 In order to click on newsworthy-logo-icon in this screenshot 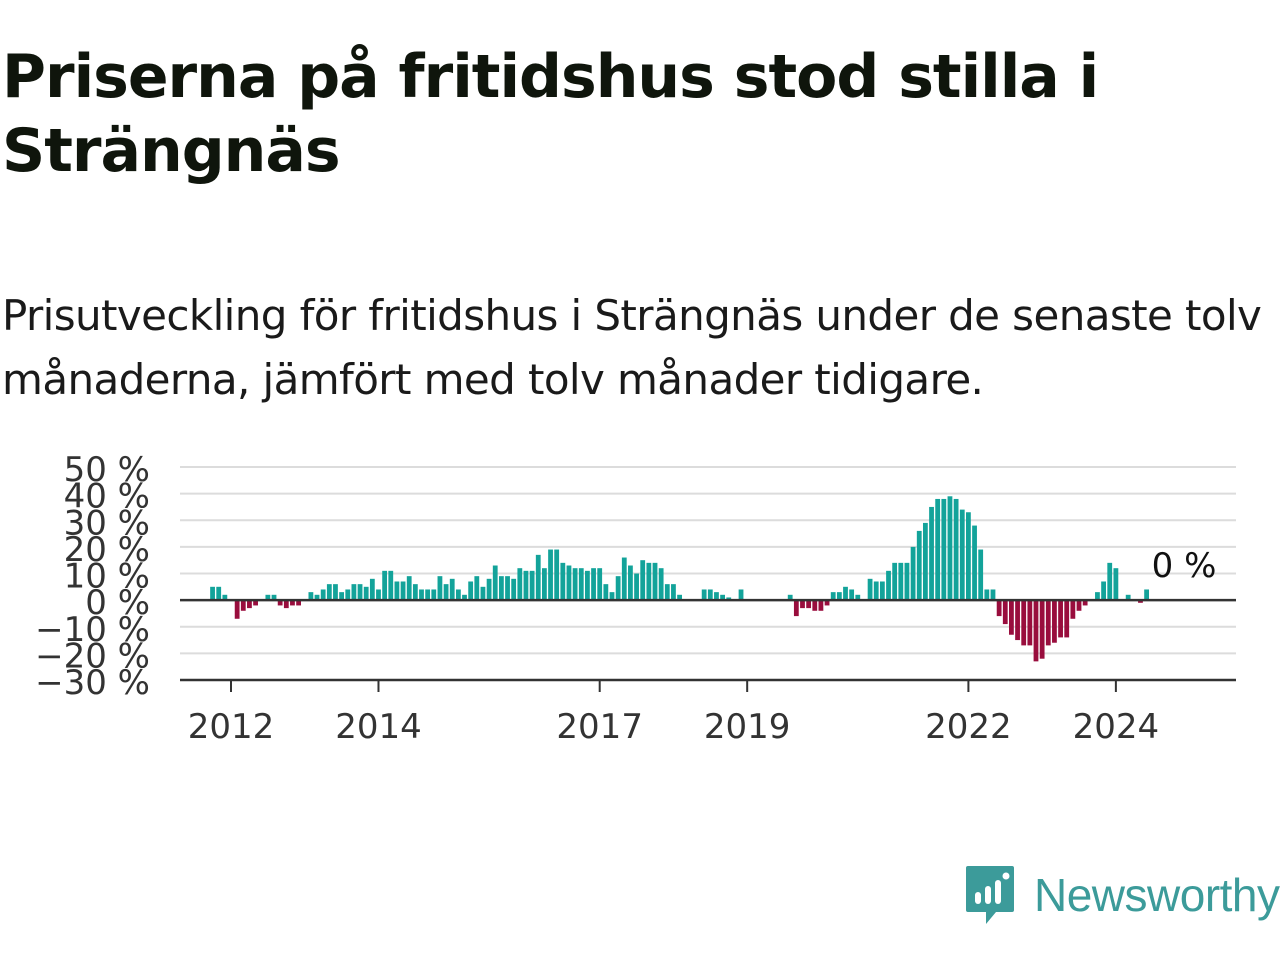, I will do `click(990, 895)`.